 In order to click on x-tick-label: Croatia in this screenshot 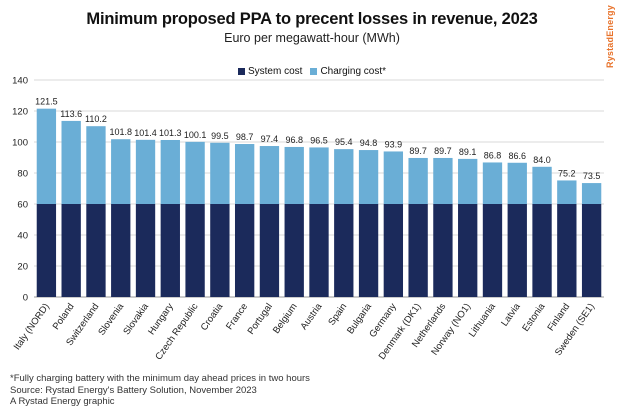, I will do `click(212, 317)`.